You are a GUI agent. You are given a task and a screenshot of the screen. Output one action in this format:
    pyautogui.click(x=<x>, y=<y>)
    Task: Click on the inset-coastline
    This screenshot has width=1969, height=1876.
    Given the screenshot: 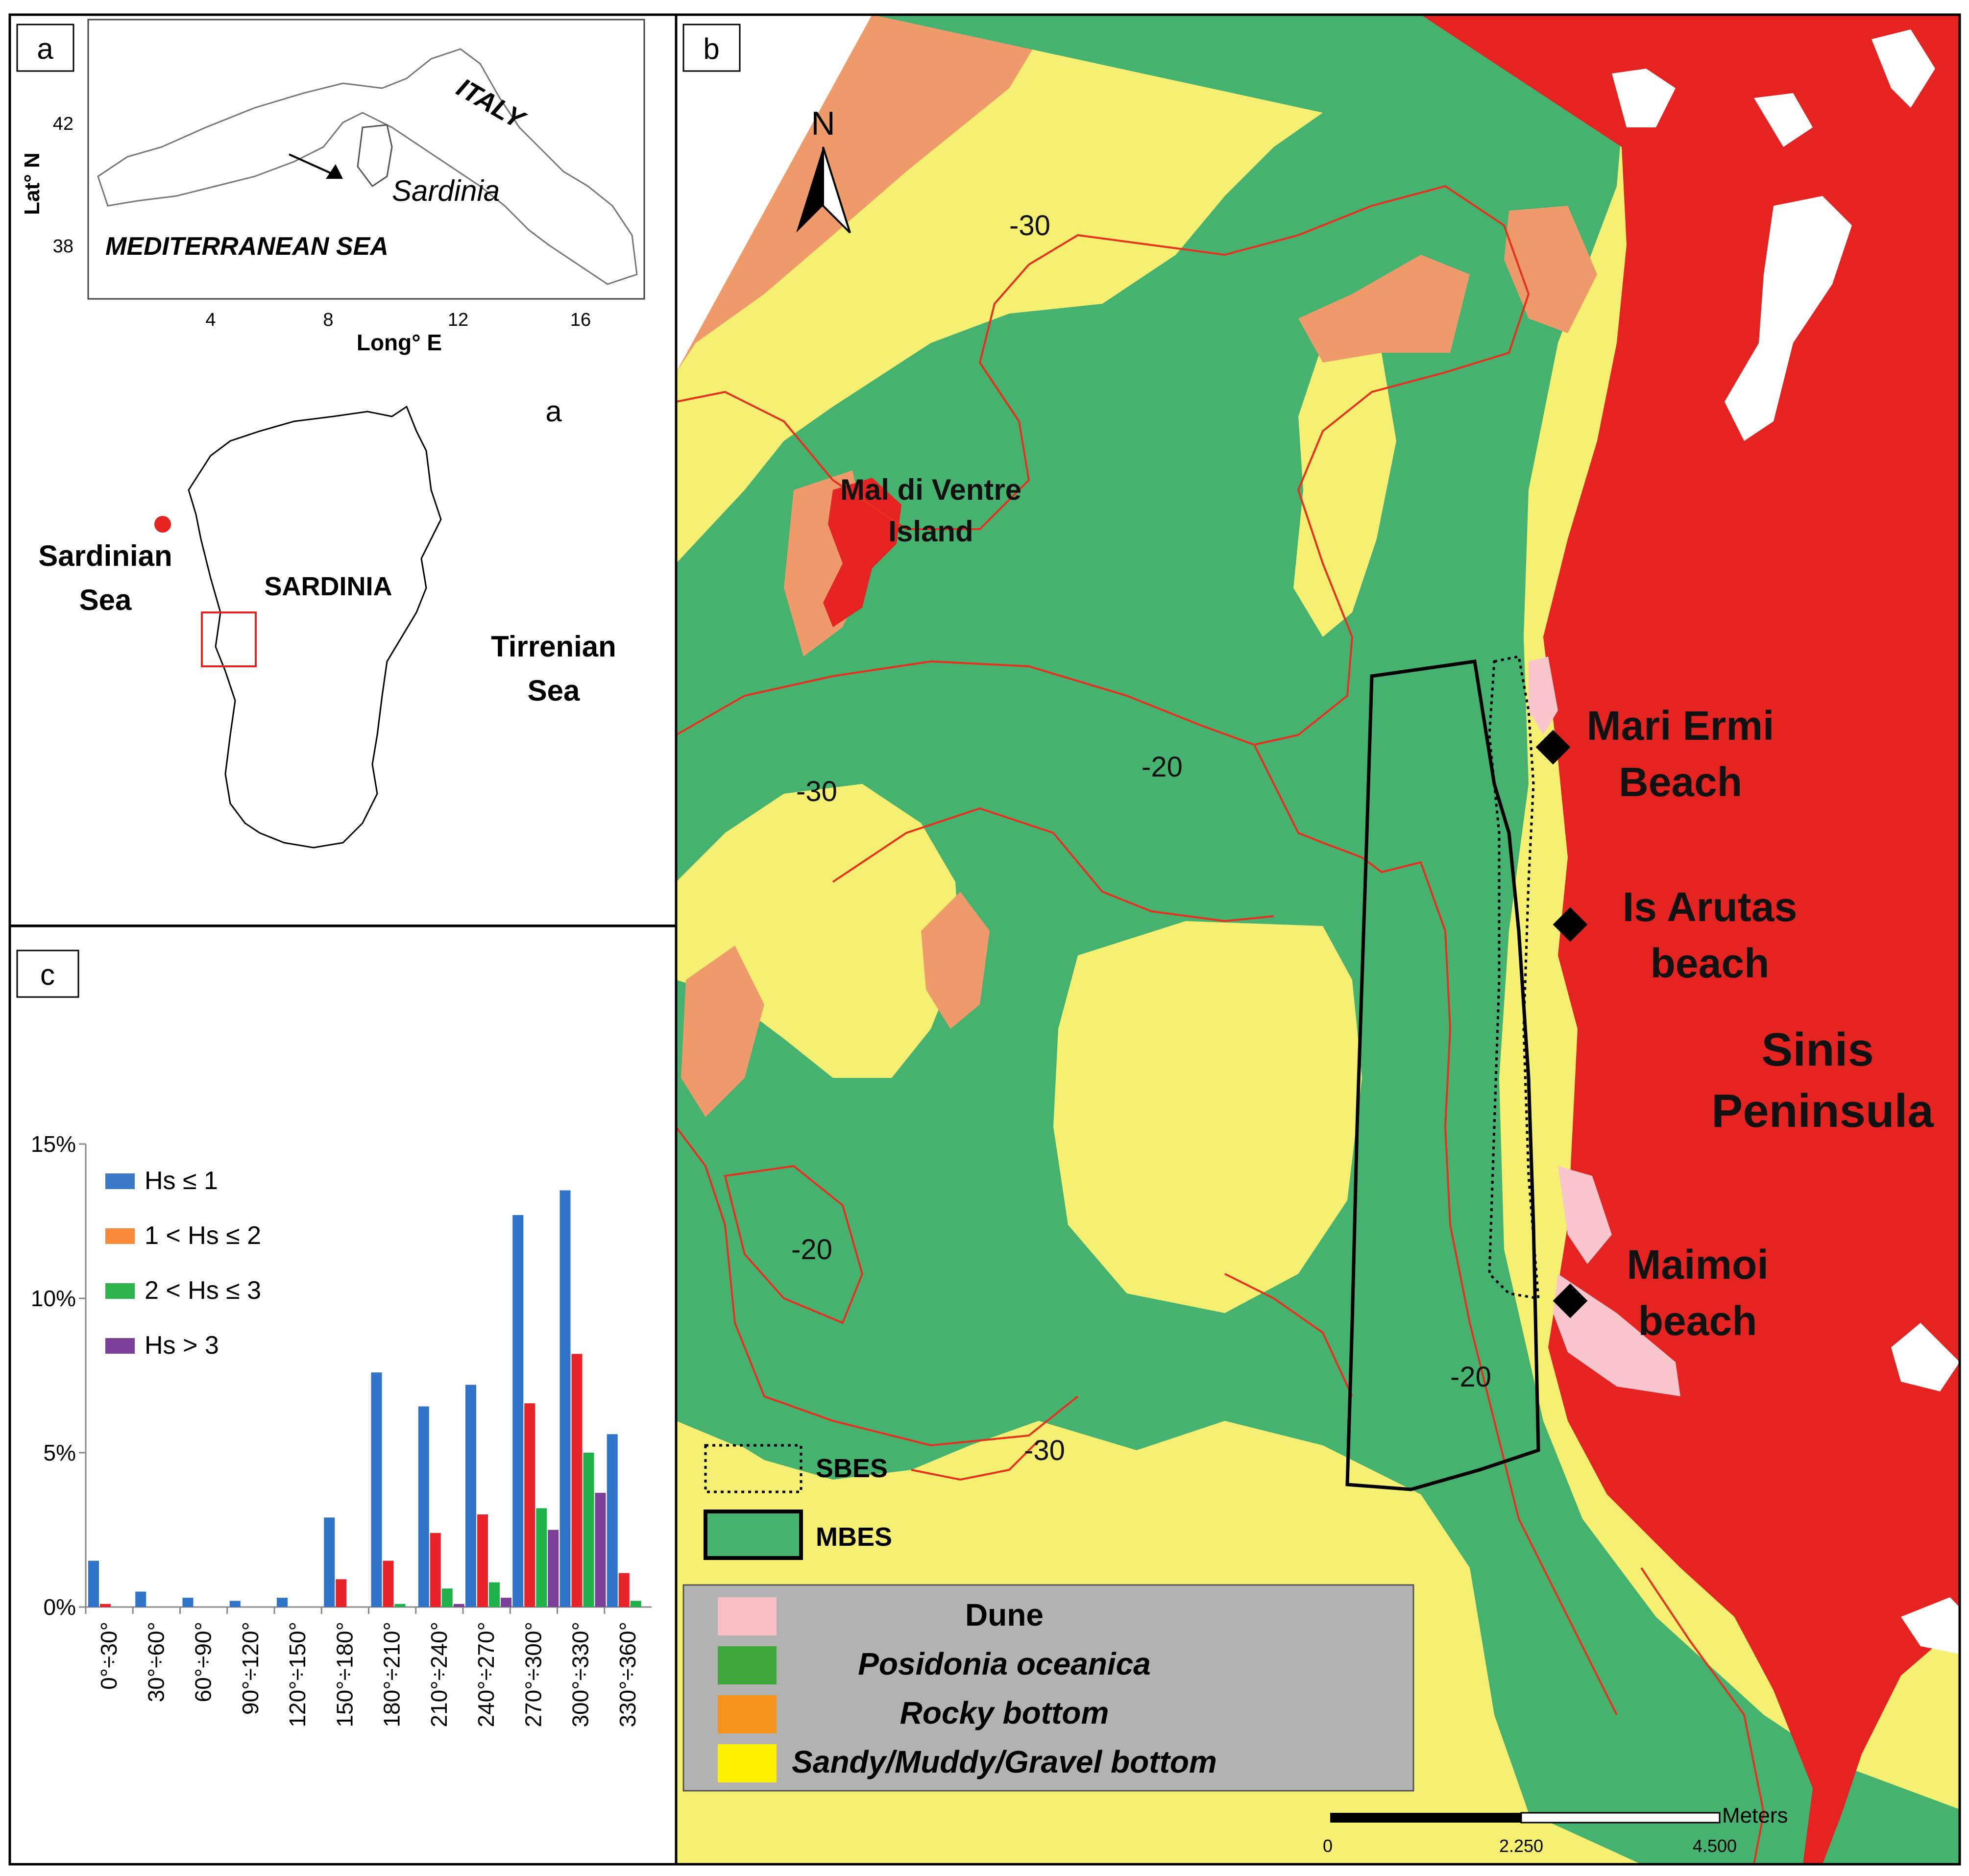 What is the action you would take?
    pyautogui.click(x=367, y=166)
    